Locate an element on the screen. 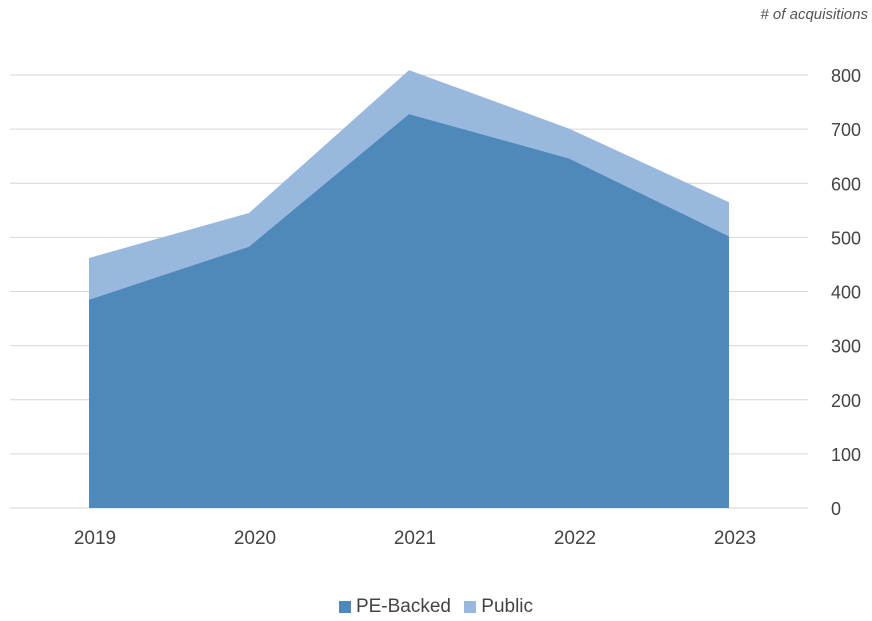 The height and width of the screenshot is (621, 872). legend: PE-Backed Public is located at coordinates (436, 607).